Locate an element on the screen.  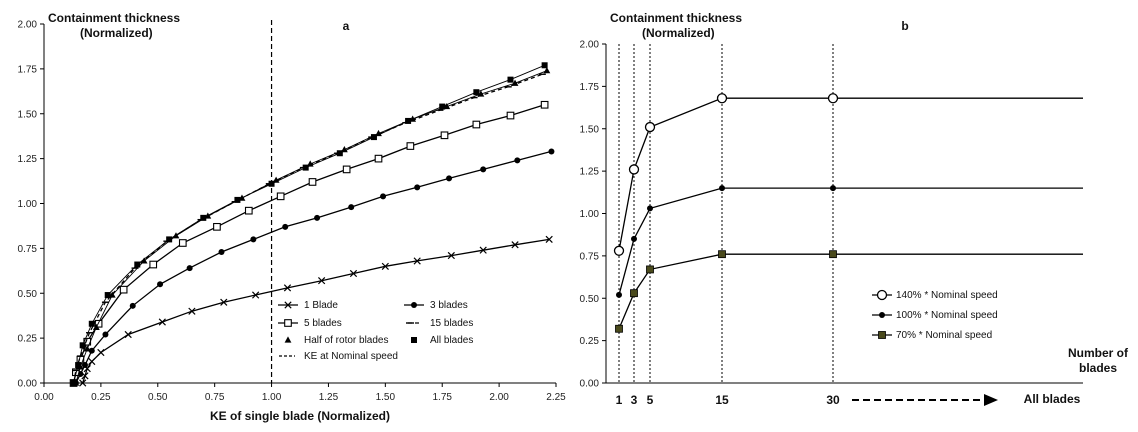
panel-a-xtick-label: 1.75 is located at coordinates (442, 397).